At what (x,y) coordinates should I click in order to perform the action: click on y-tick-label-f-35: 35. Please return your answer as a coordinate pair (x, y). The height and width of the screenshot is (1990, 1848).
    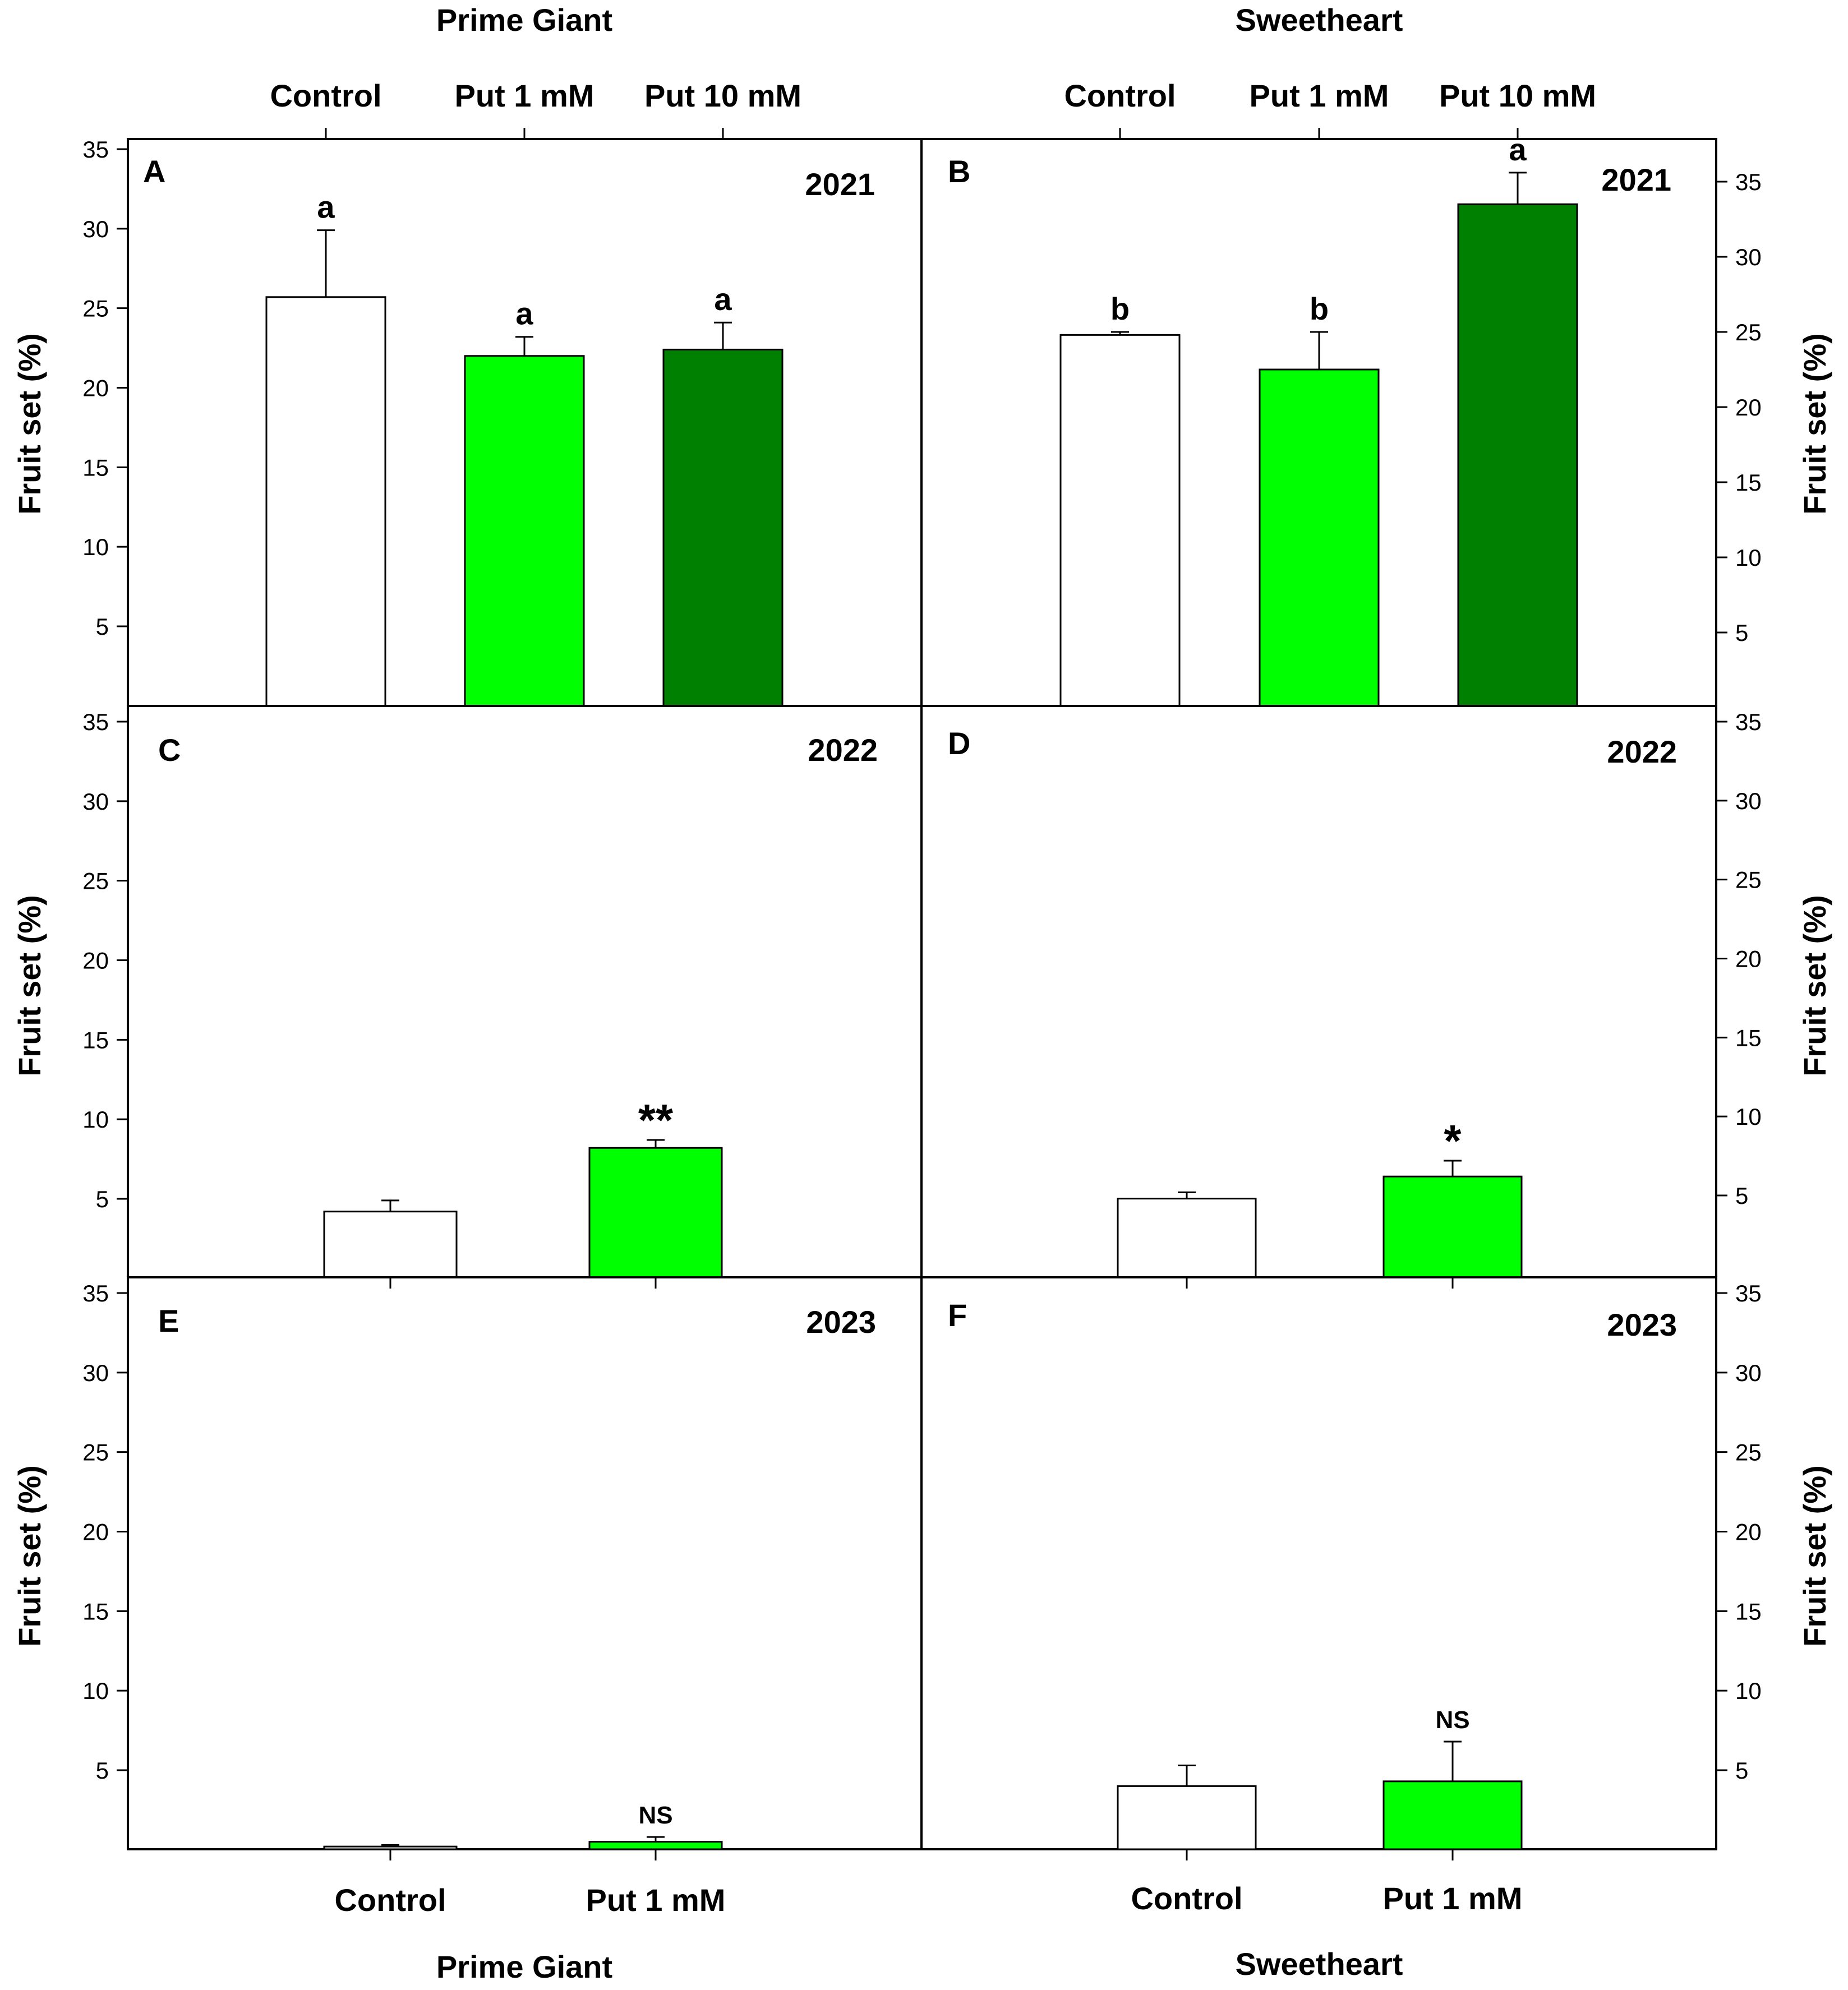
    Looking at the image, I should click on (1748, 1293).